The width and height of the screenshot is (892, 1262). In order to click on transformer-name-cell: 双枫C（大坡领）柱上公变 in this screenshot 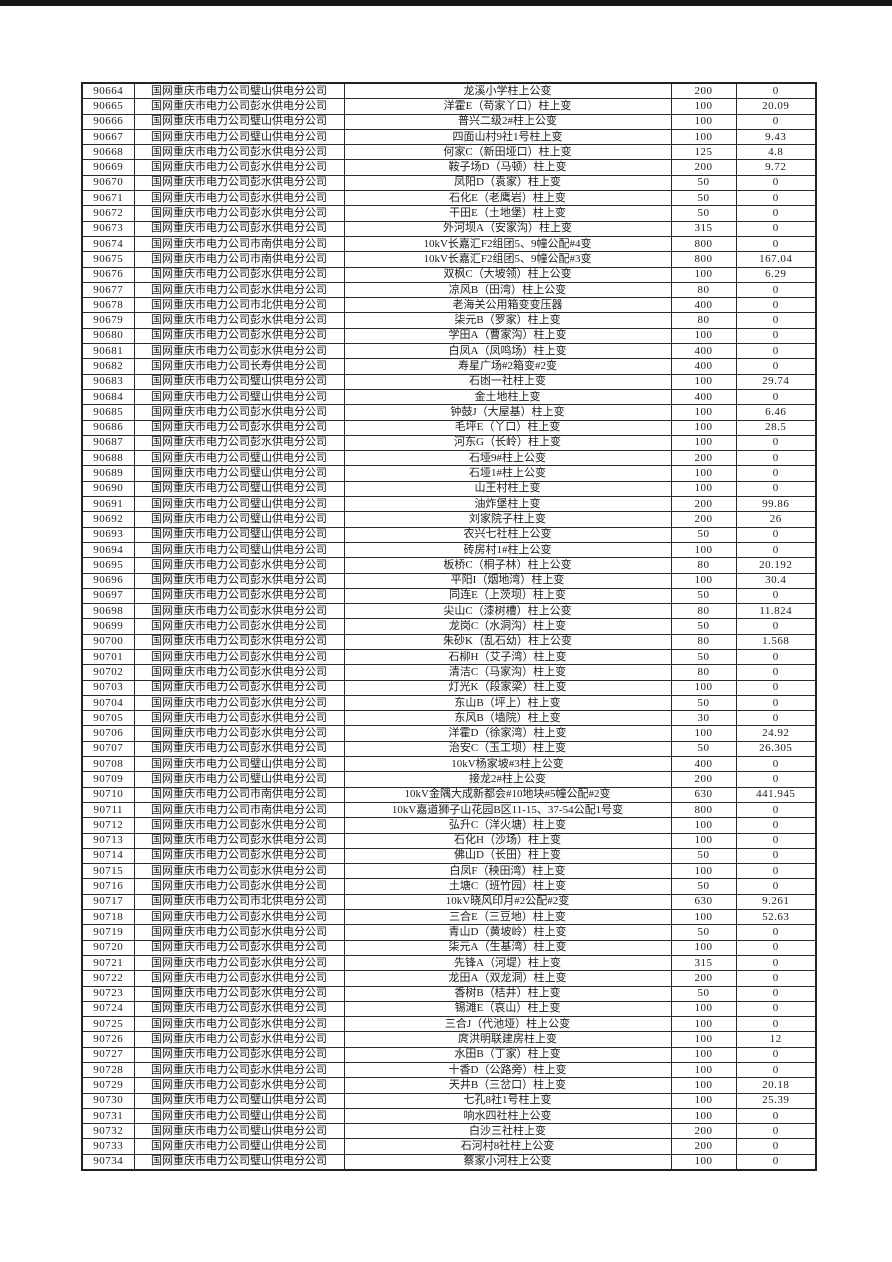, I will do `click(507, 274)`.